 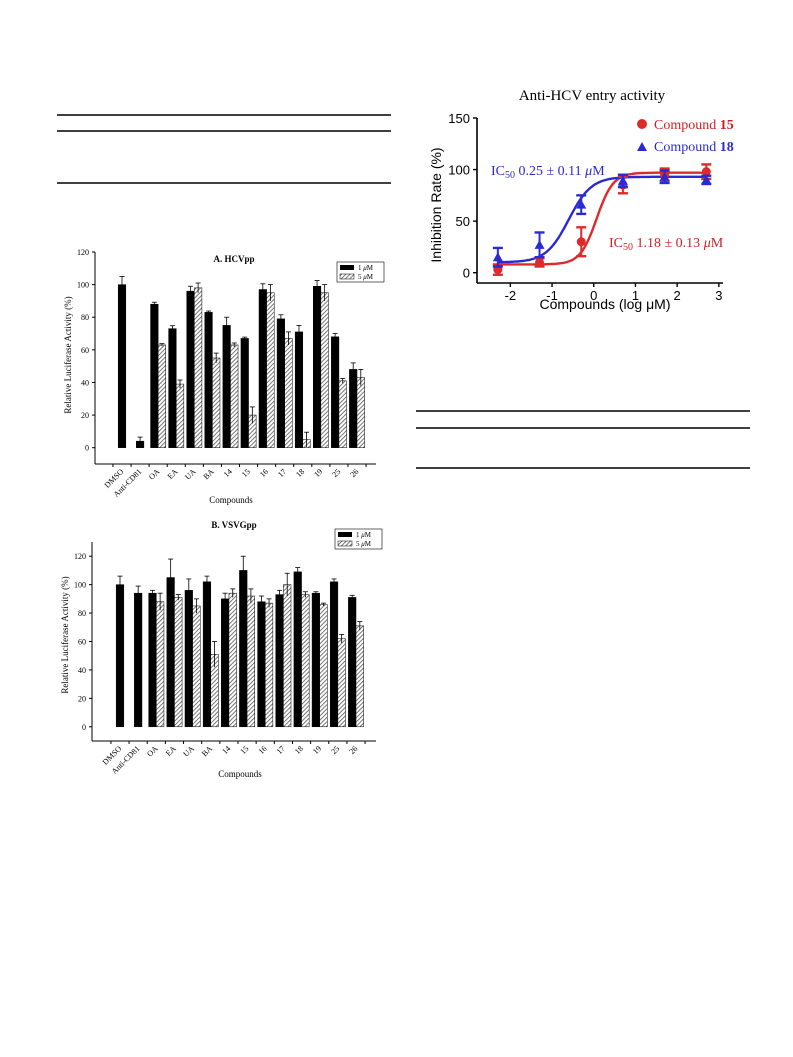 I want to click on table-rules-right, so click(x=583, y=439).